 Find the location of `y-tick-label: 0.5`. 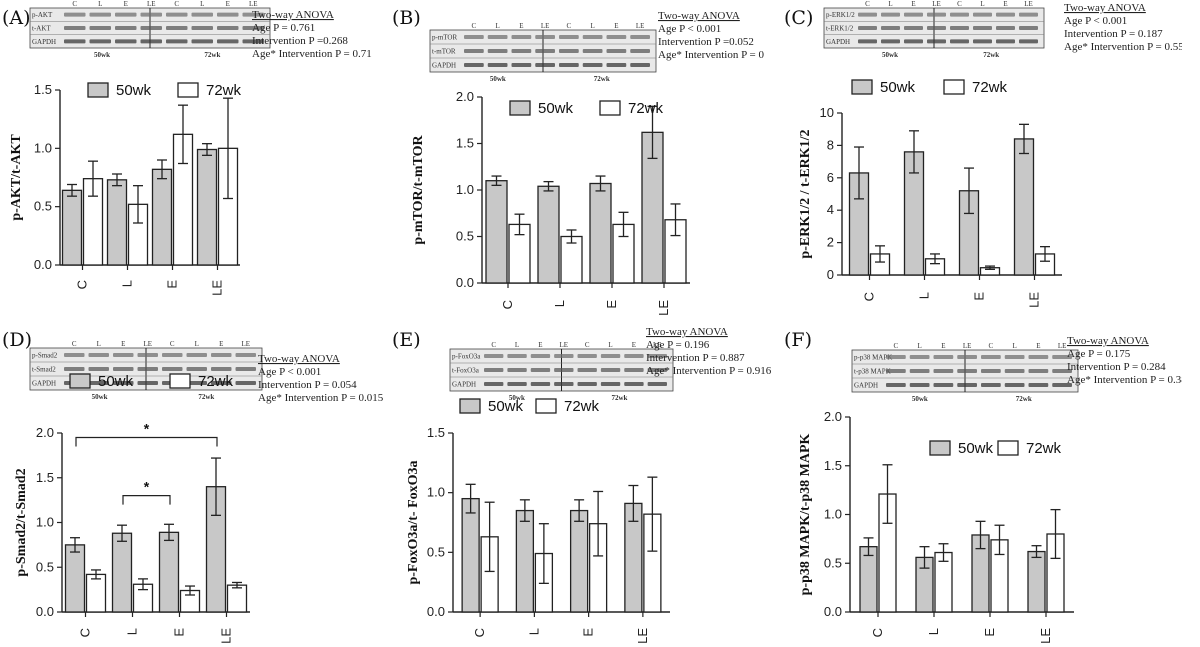

y-tick-label: 0.5 is located at coordinates (43, 206).